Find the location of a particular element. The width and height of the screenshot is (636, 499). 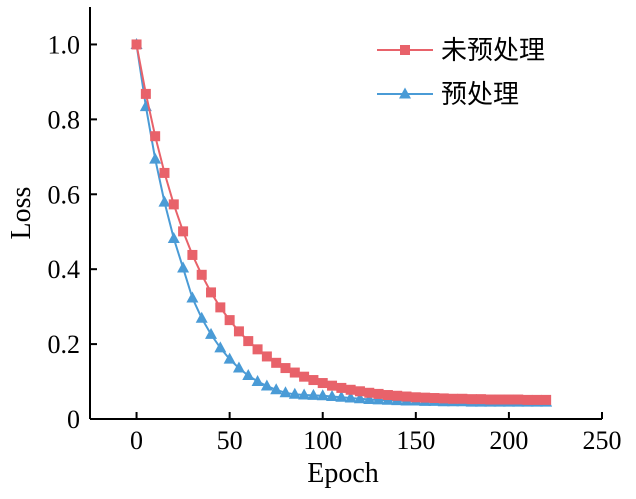

x-axis-title: Epoch is located at coordinates (343, 473).